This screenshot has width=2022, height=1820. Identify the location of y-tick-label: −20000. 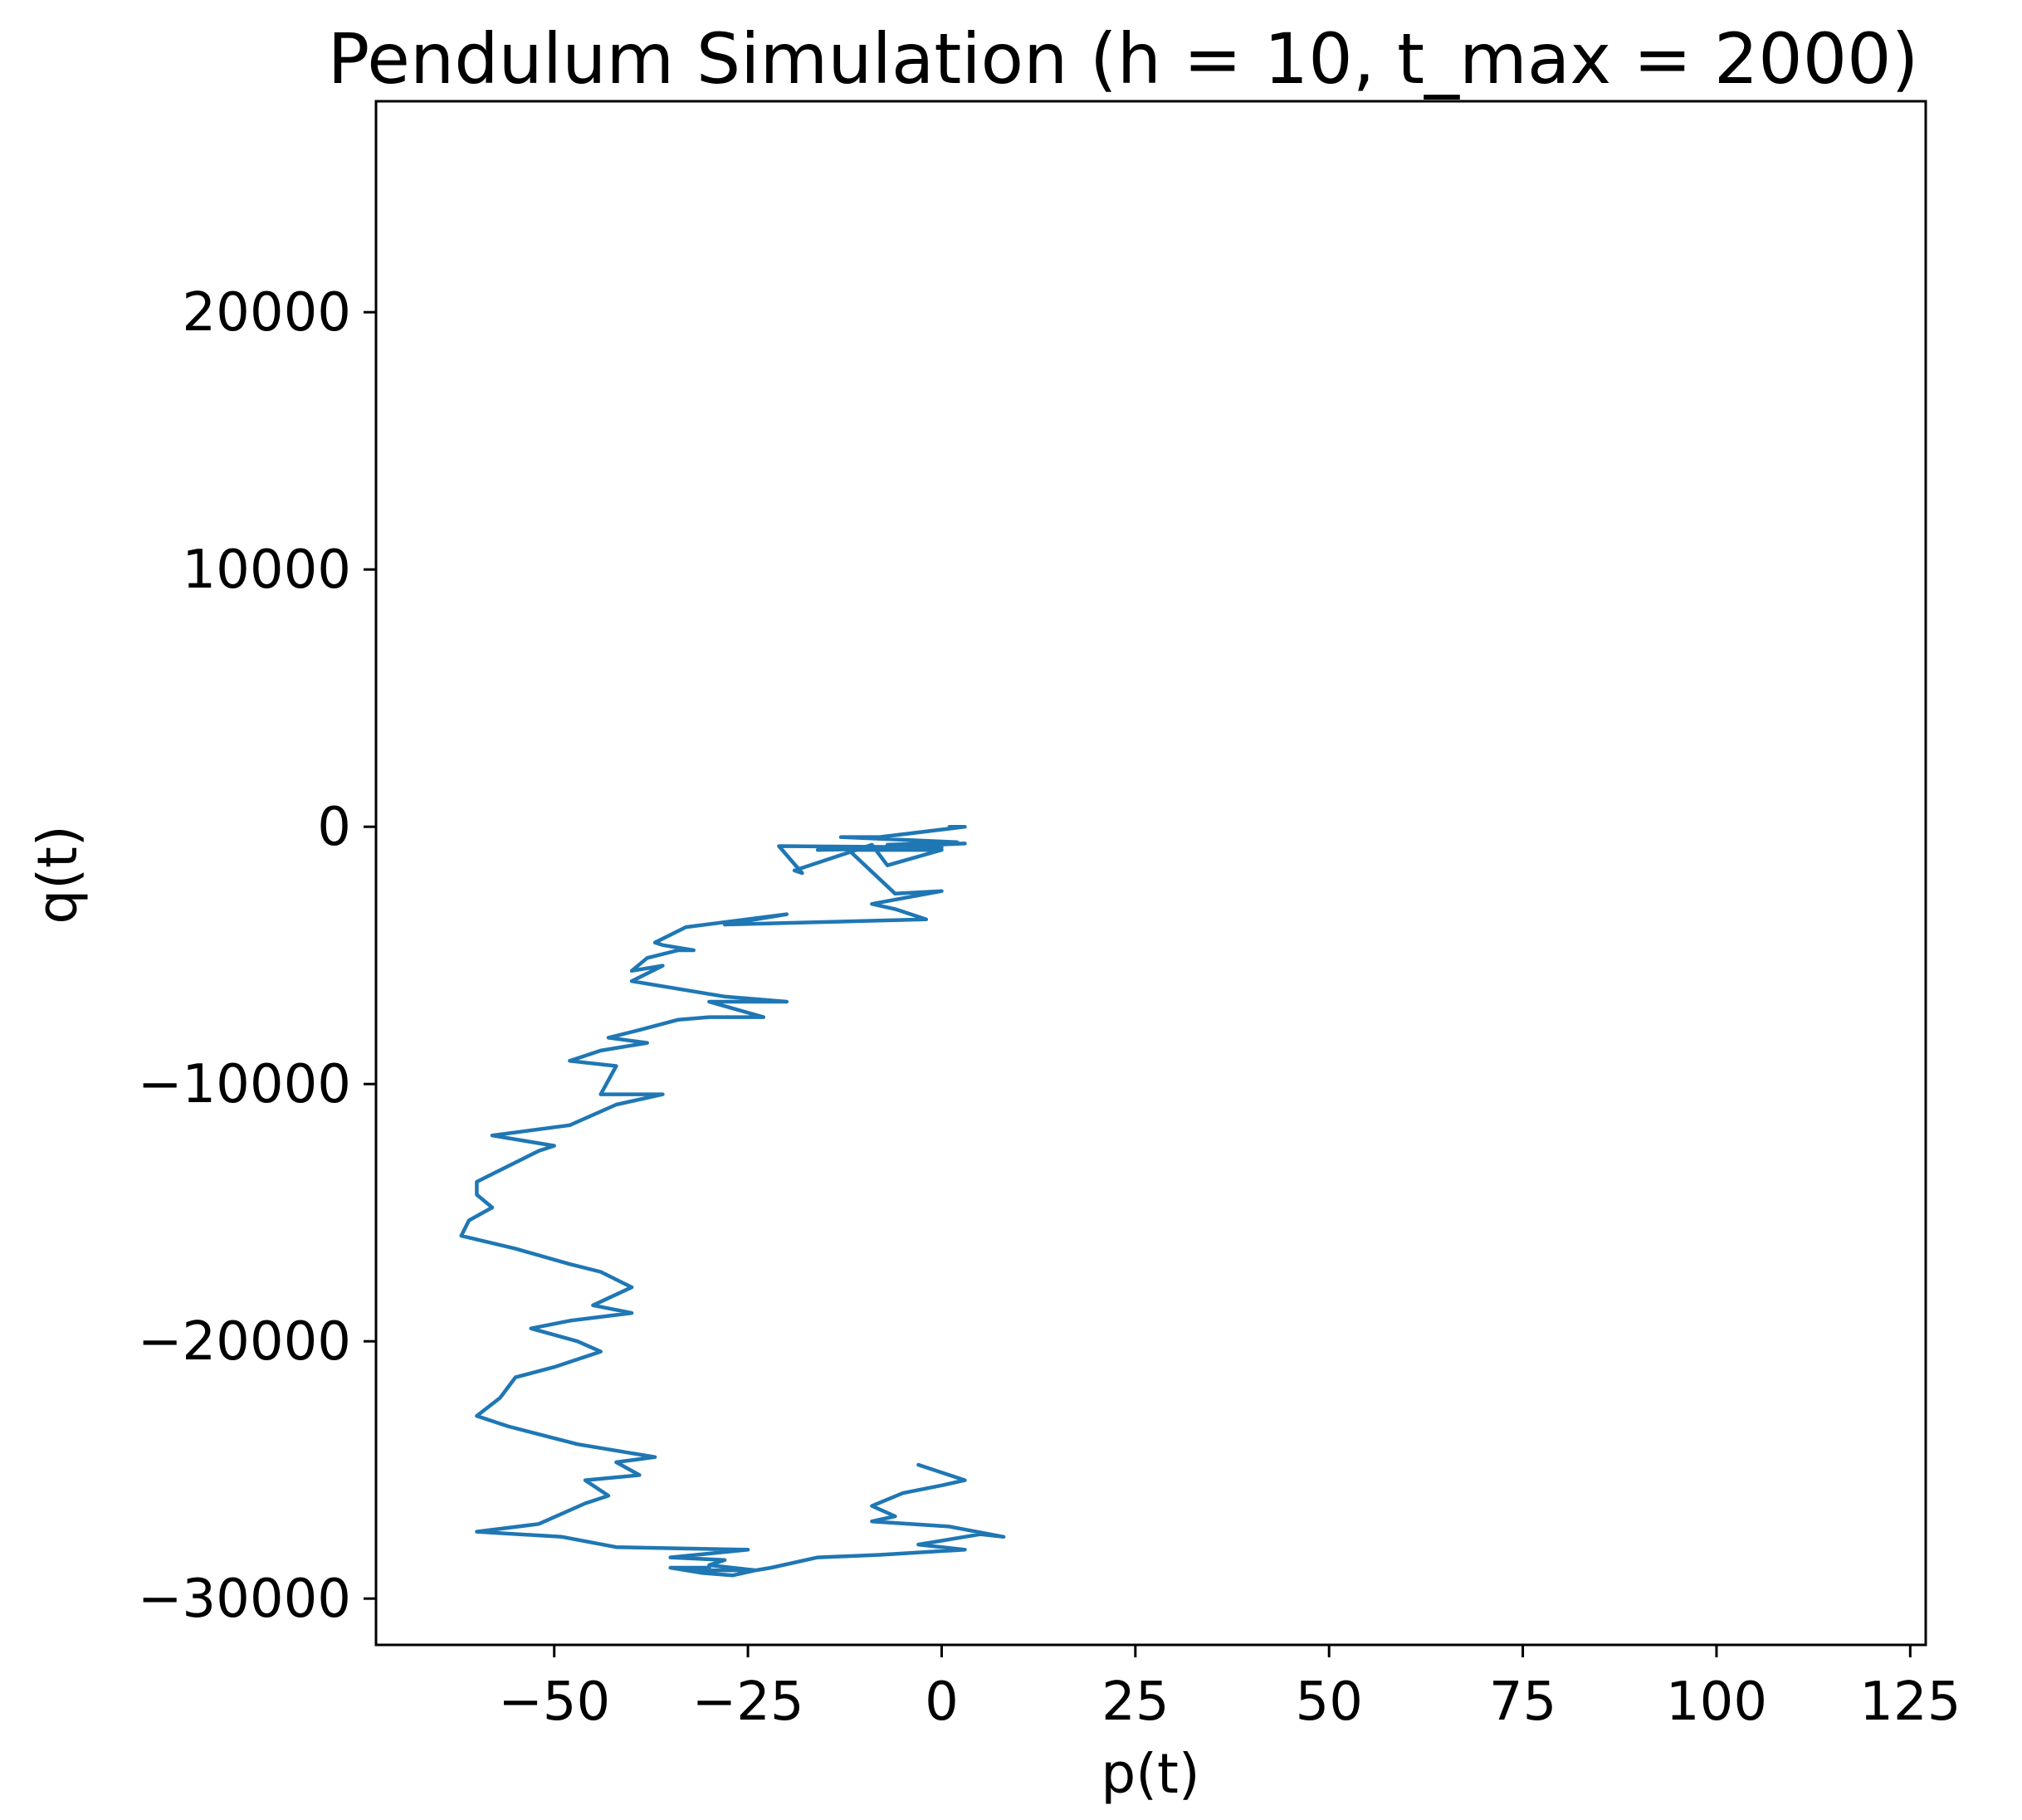
(245, 1342).